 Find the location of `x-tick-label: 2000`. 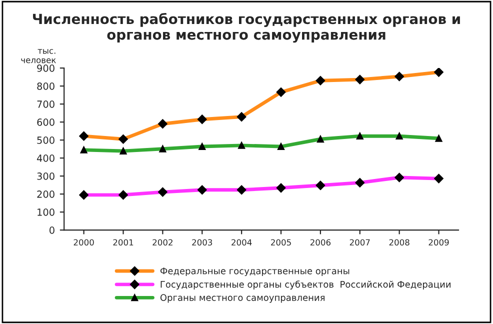

x-tick-label: 2000 is located at coordinates (84, 242).